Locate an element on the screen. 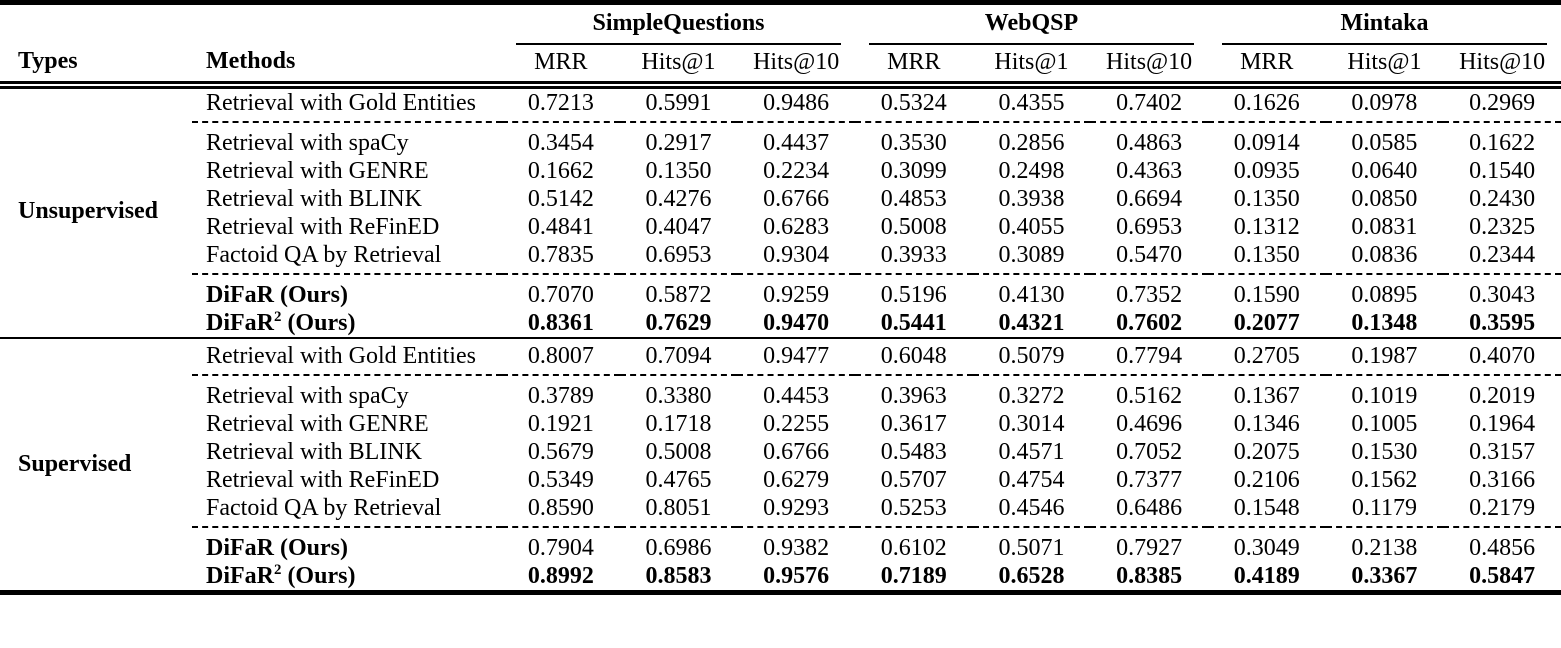 This screenshot has width=1561, height=648. value-cell: 0.0640 is located at coordinates (1384, 171).